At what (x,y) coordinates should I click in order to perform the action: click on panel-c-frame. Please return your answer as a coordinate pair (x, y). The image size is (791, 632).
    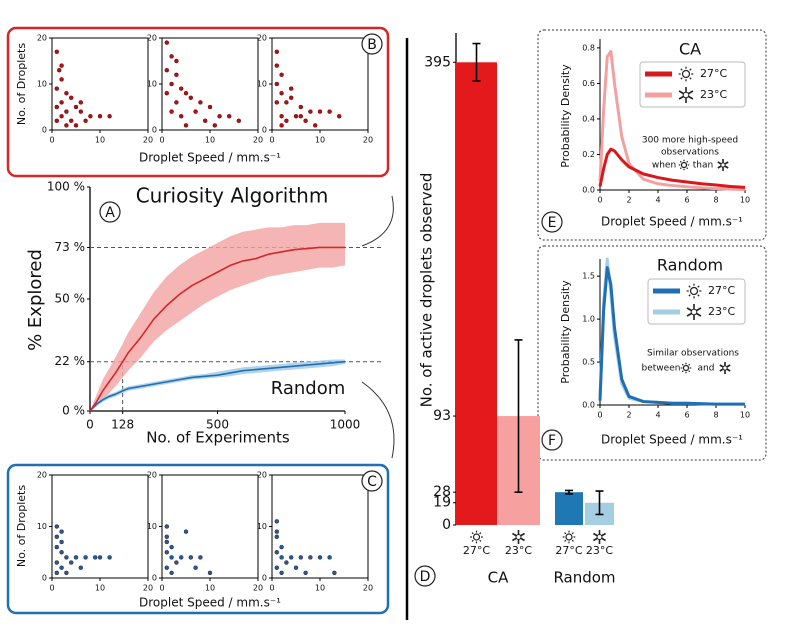
    Looking at the image, I should click on (198, 539).